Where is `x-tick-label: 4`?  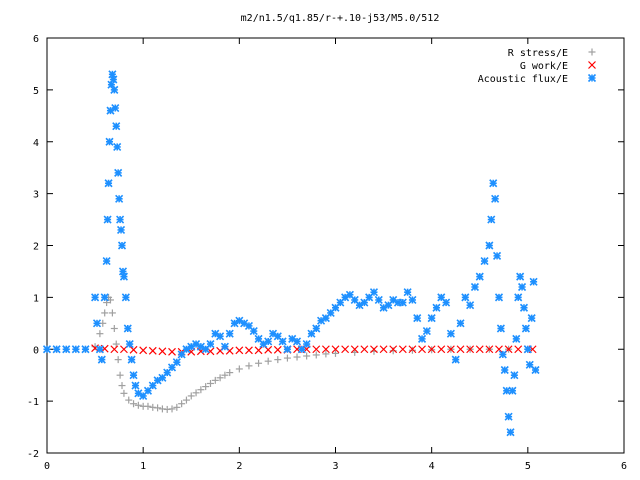
x-tick-label: 4 is located at coordinates (432, 466).